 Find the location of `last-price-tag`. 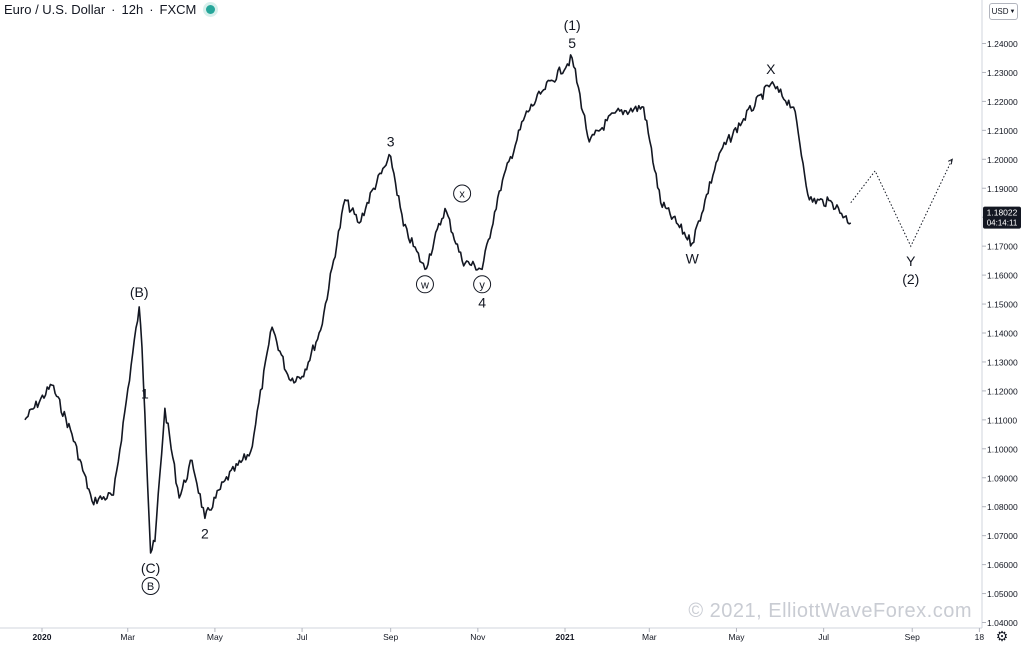

last-price-tag is located at coordinates (1002, 217).